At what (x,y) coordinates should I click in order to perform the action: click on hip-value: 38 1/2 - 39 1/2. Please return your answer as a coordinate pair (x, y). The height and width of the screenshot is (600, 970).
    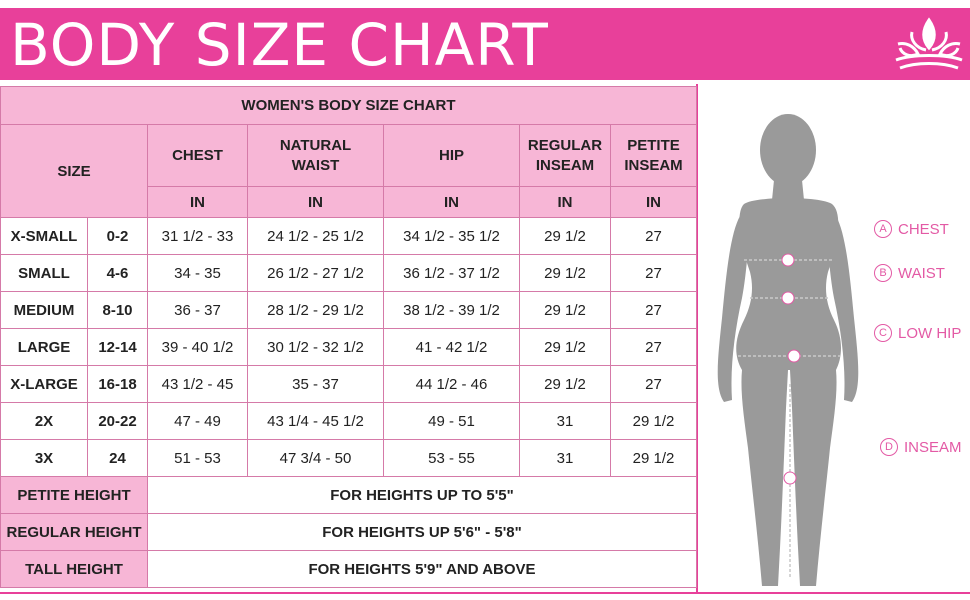
    Looking at the image, I should click on (451, 310).